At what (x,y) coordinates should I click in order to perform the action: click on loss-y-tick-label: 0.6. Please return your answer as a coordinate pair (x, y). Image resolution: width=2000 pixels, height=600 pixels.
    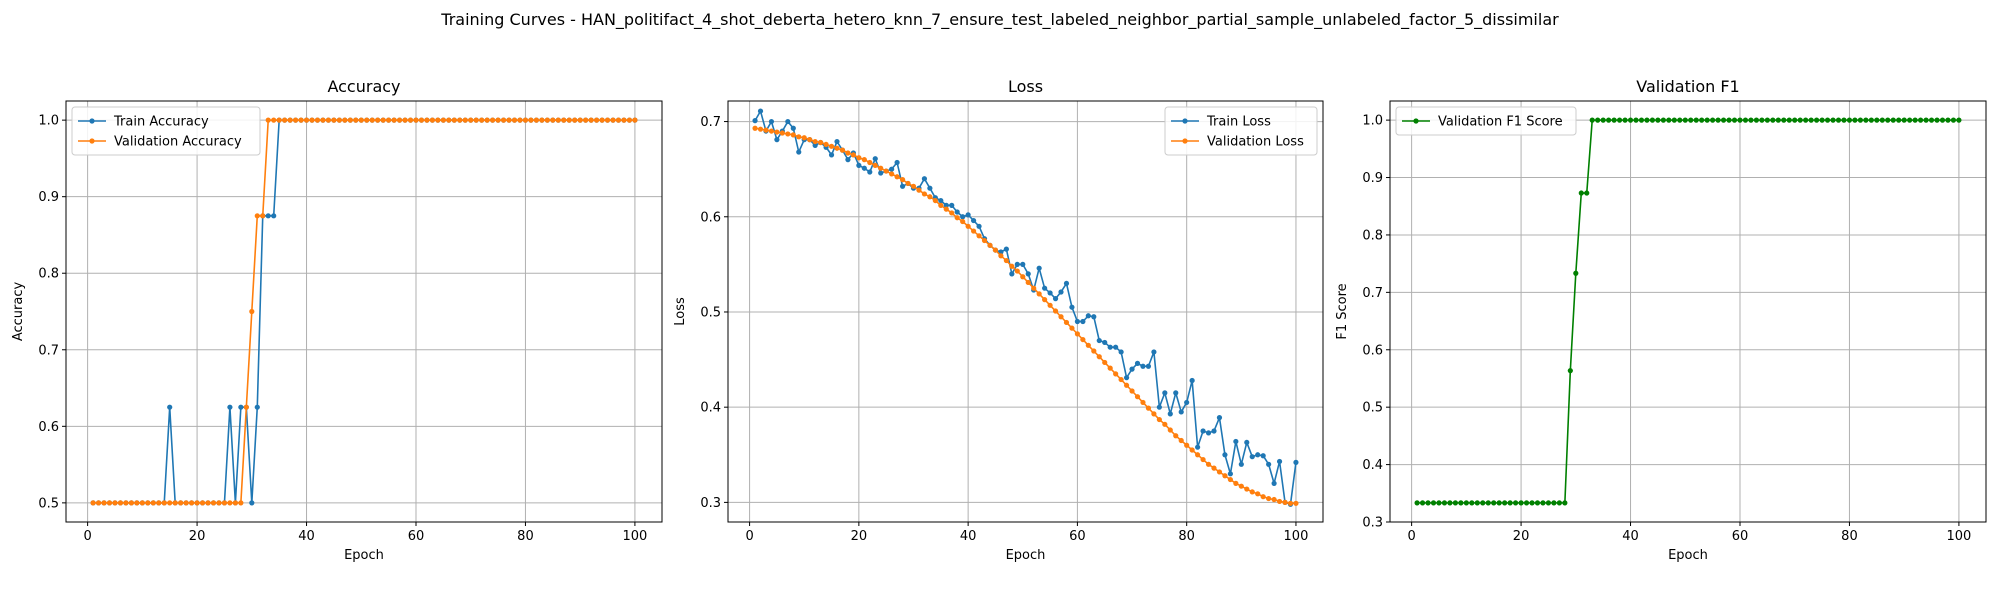
    Looking at the image, I should click on (710, 217).